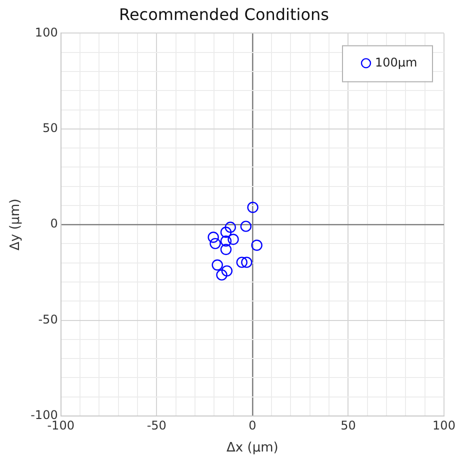  Describe the element at coordinates (48, 319) in the screenshot. I see `y-tick-label: -50` at that location.